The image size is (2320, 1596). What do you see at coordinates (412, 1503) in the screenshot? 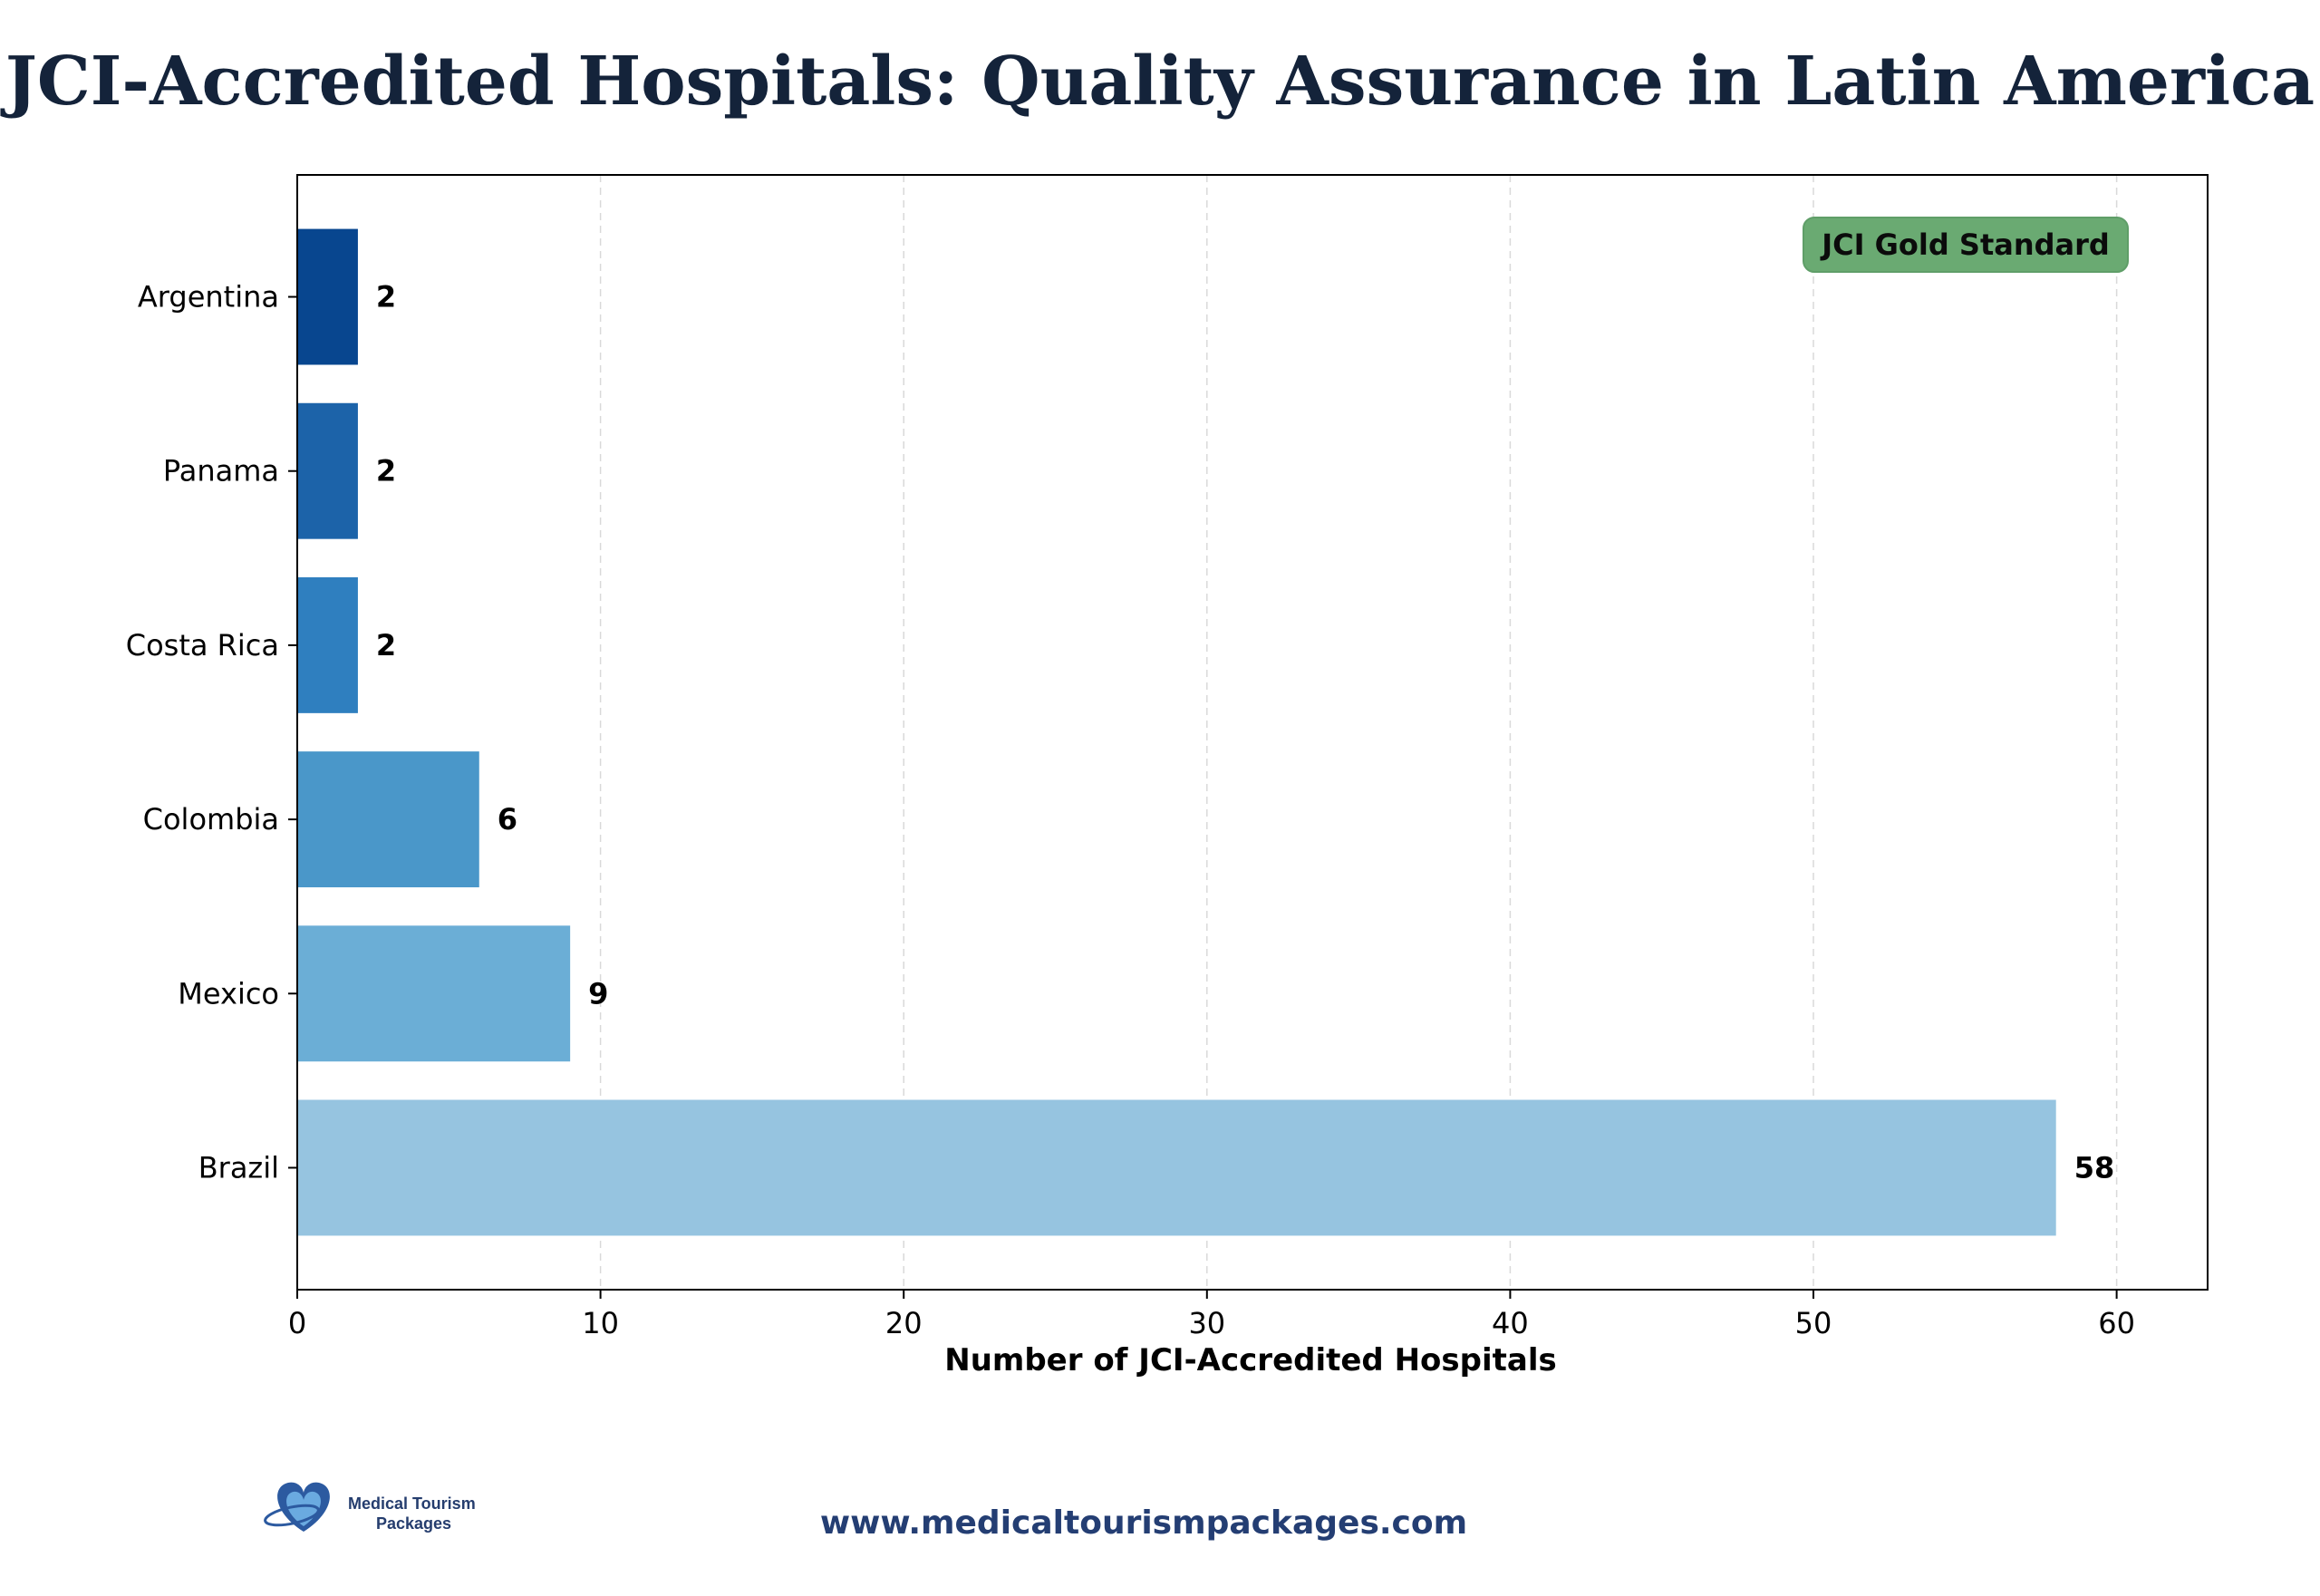
I see `logo-line-1: Medical Tourism` at bounding box center [412, 1503].